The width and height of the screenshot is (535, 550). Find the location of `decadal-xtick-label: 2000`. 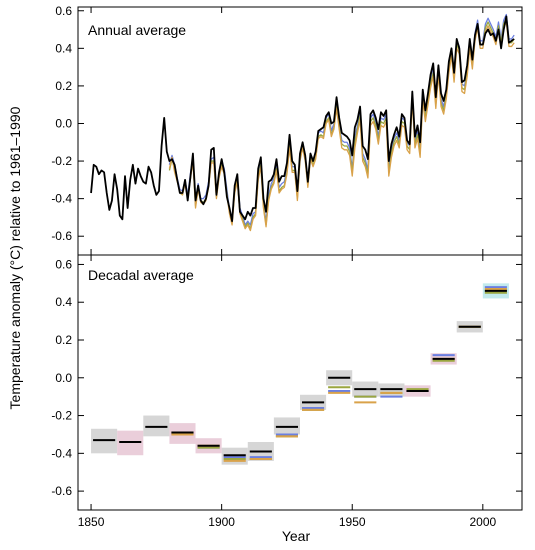

decadal-xtick-label: 2000 is located at coordinates (482, 522).